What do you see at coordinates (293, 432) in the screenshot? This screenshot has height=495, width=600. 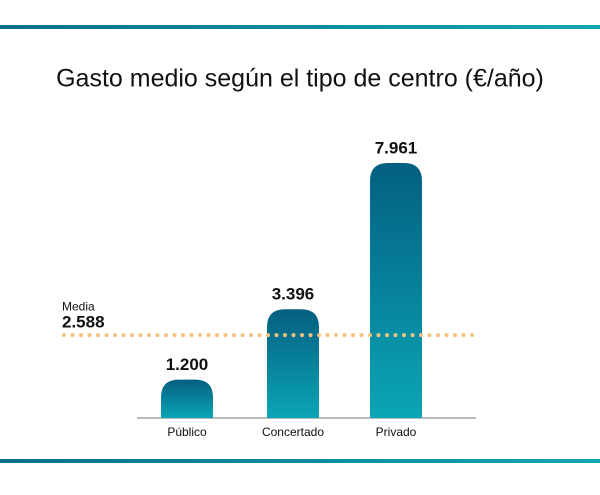 I see `x-tick-label: Concertado` at bounding box center [293, 432].